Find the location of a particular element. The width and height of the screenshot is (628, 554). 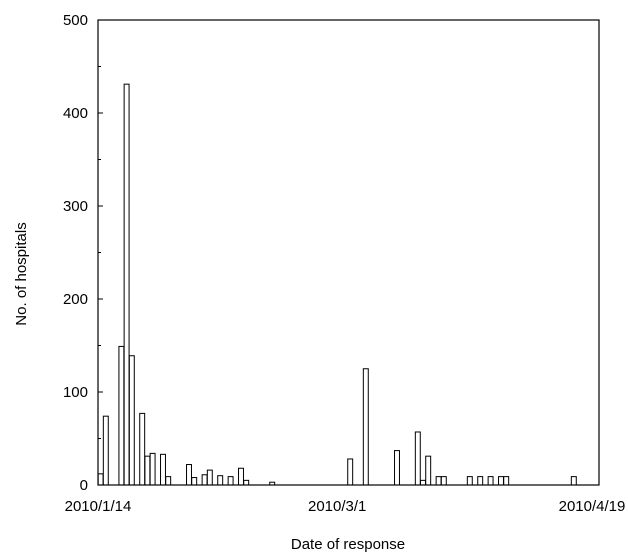

y-axis: 0 100 200 300 400 500 is located at coordinates (83, 253).